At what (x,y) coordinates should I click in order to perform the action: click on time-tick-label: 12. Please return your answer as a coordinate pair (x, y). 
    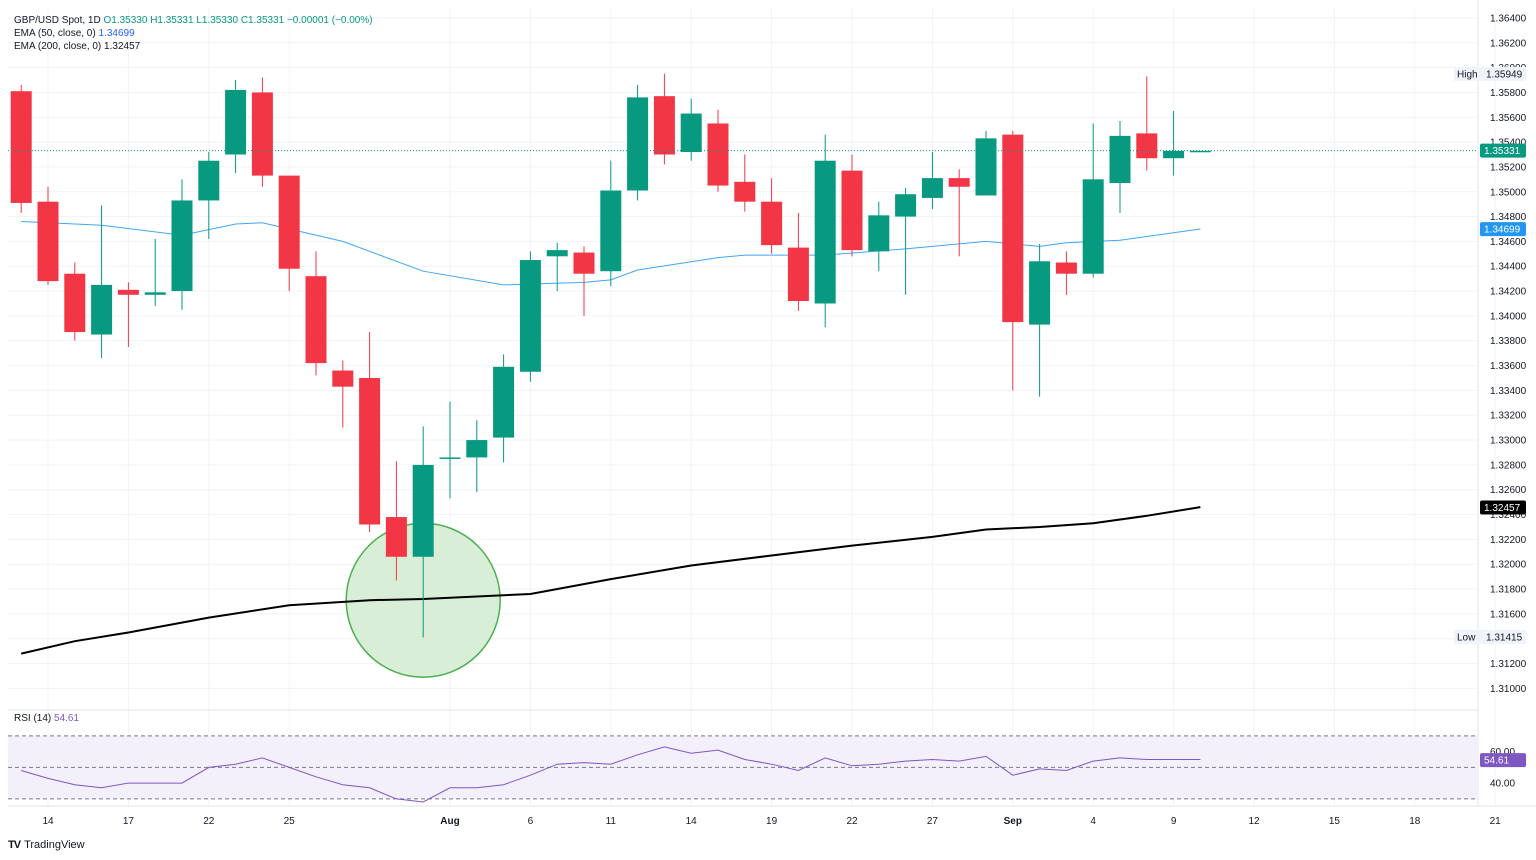
    Looking at the image, I should click on (1254, 821).